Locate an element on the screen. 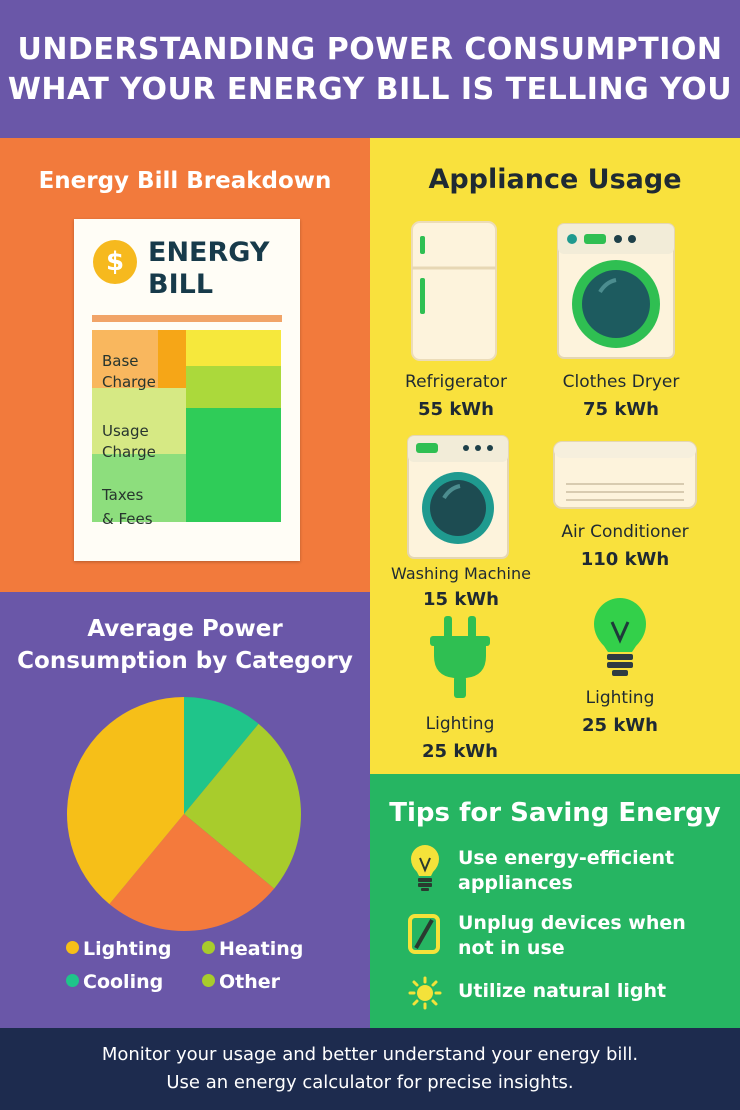  legend-item-other: Other is located at coordinates (241, 982).